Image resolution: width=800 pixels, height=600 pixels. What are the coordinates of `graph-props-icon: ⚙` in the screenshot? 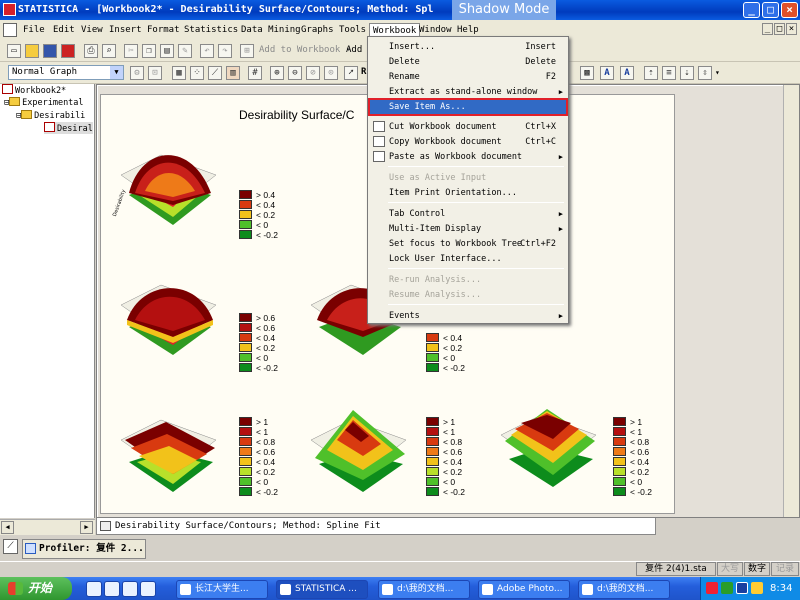 It's located at (137, 73).